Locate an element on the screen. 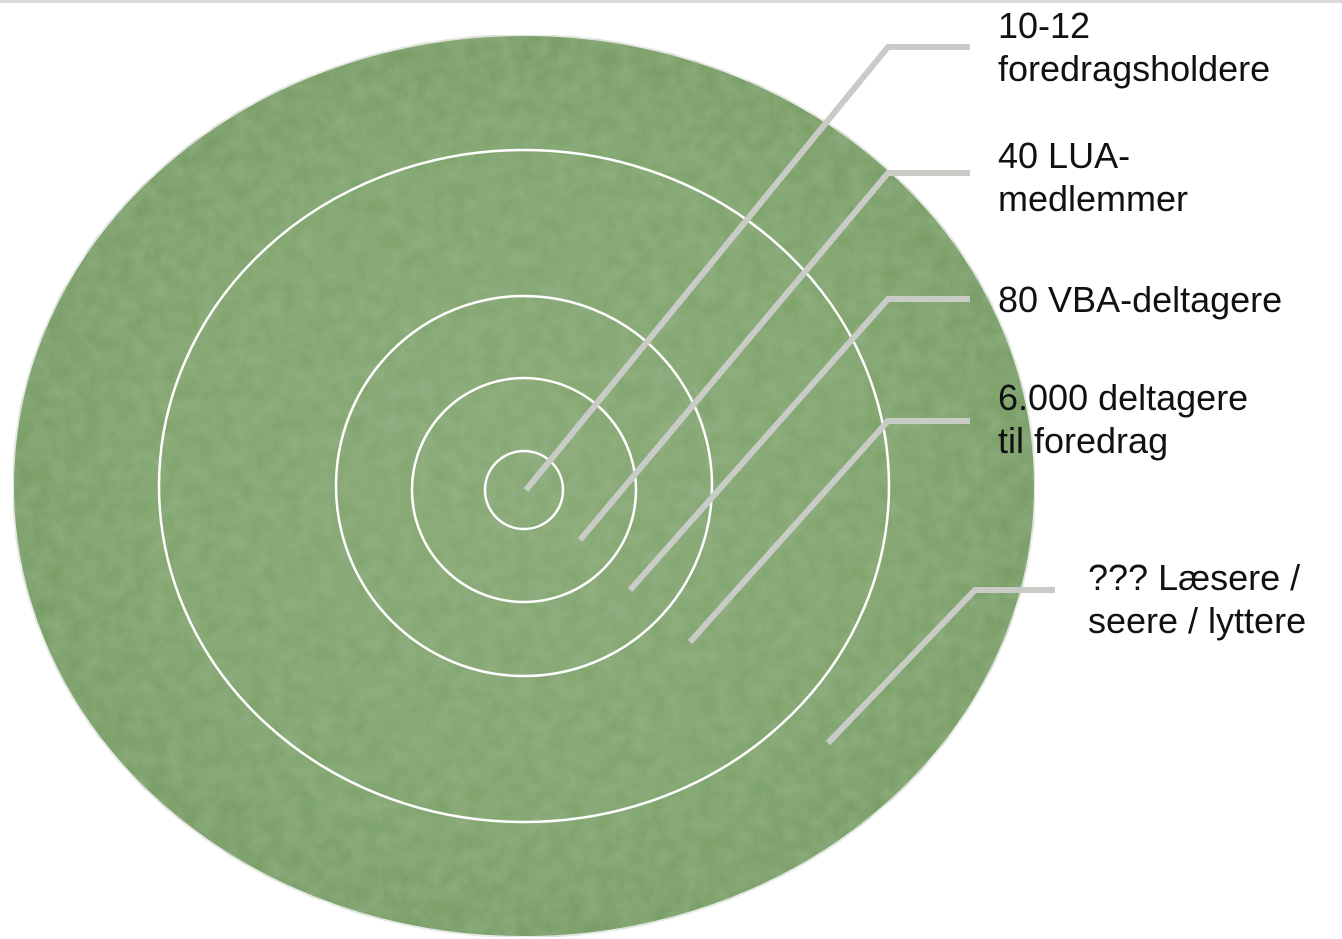 Image resolution: width=1342 pixels, height=939 pixels. leader-line-vba-participants is located at coordinates (798, 444).